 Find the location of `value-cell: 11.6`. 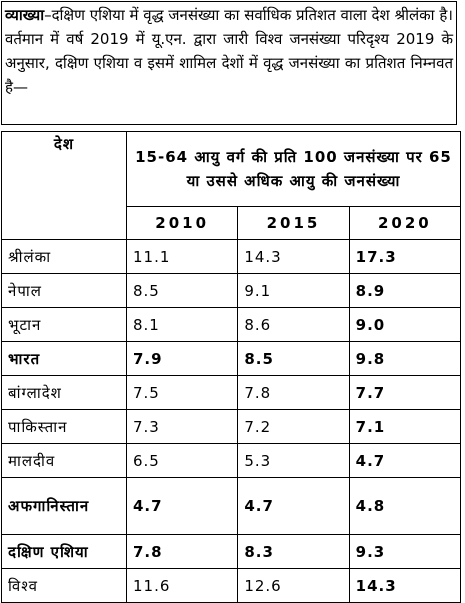

value-cell: 11.6 is located at coordinates (182, 585).